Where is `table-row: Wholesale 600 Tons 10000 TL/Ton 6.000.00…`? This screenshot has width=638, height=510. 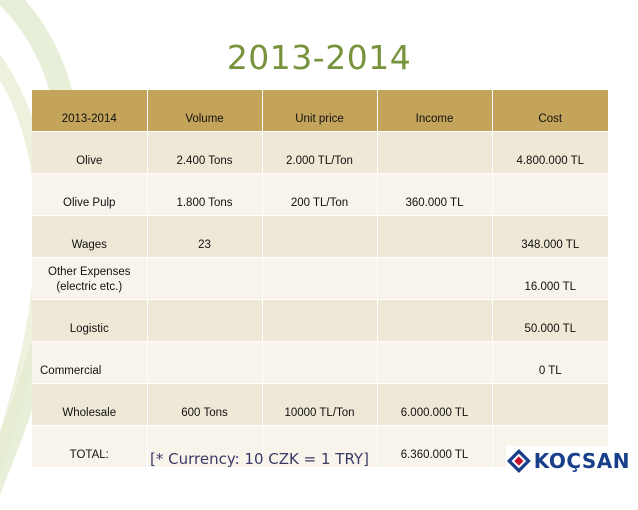
table-row: Wholesale 600 Tons 10000 TL/Ton 6.000.00… is located at coordinates (320, 404).